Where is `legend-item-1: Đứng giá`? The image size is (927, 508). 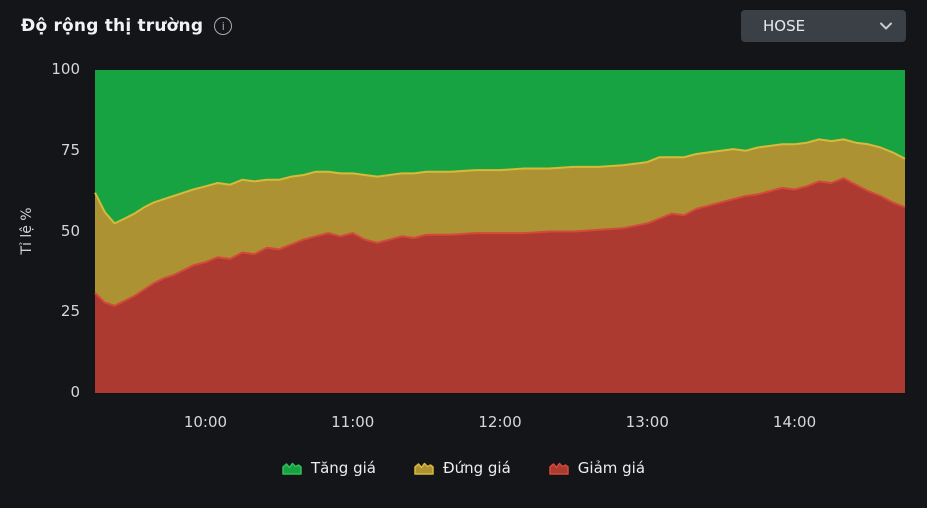
legend-item-1: Đứng giá is located at coordinates (462, 468).